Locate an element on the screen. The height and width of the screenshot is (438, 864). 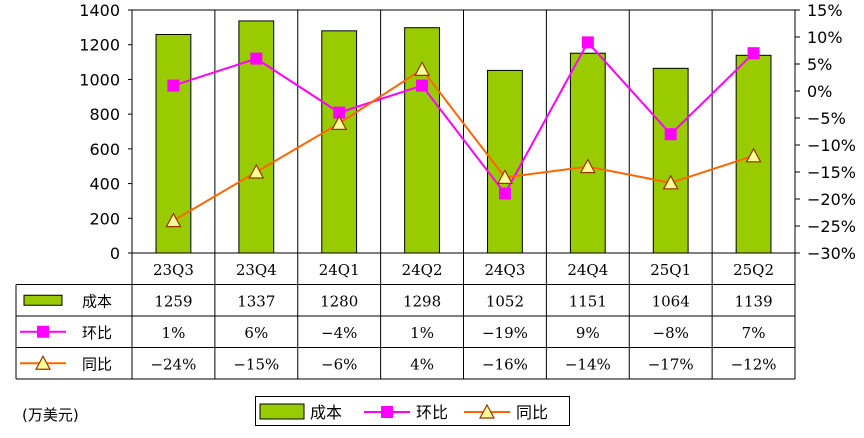
table-cell: 1298 is located at coordinates (422, 301).